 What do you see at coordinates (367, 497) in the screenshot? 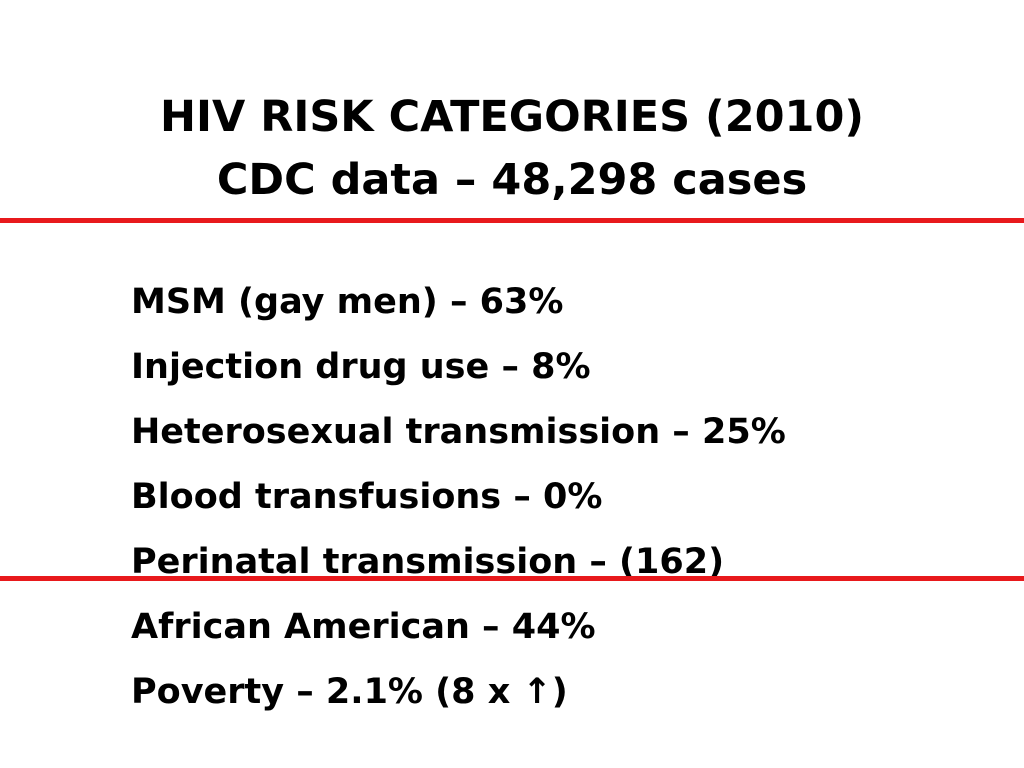
I see `list-item: Blood transfusions – 0%` at bounding box center [367, 497].